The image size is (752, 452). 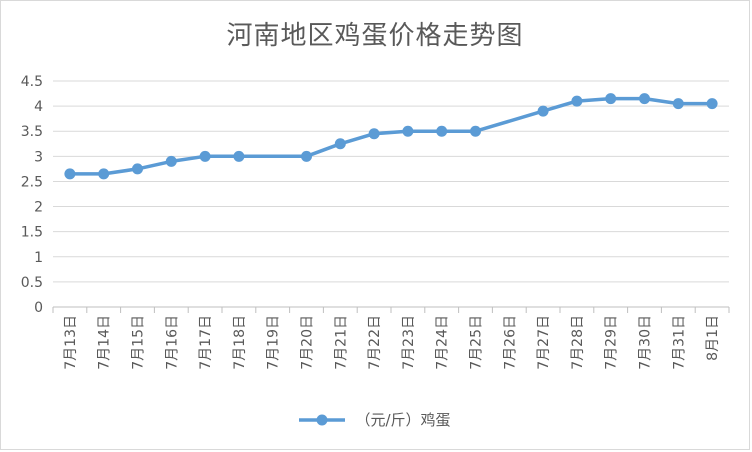 What do you see at coordinates (274, 342) in the screenshot?
I see `x-tick-label: 7月19日` at bounding box center [274, 342].